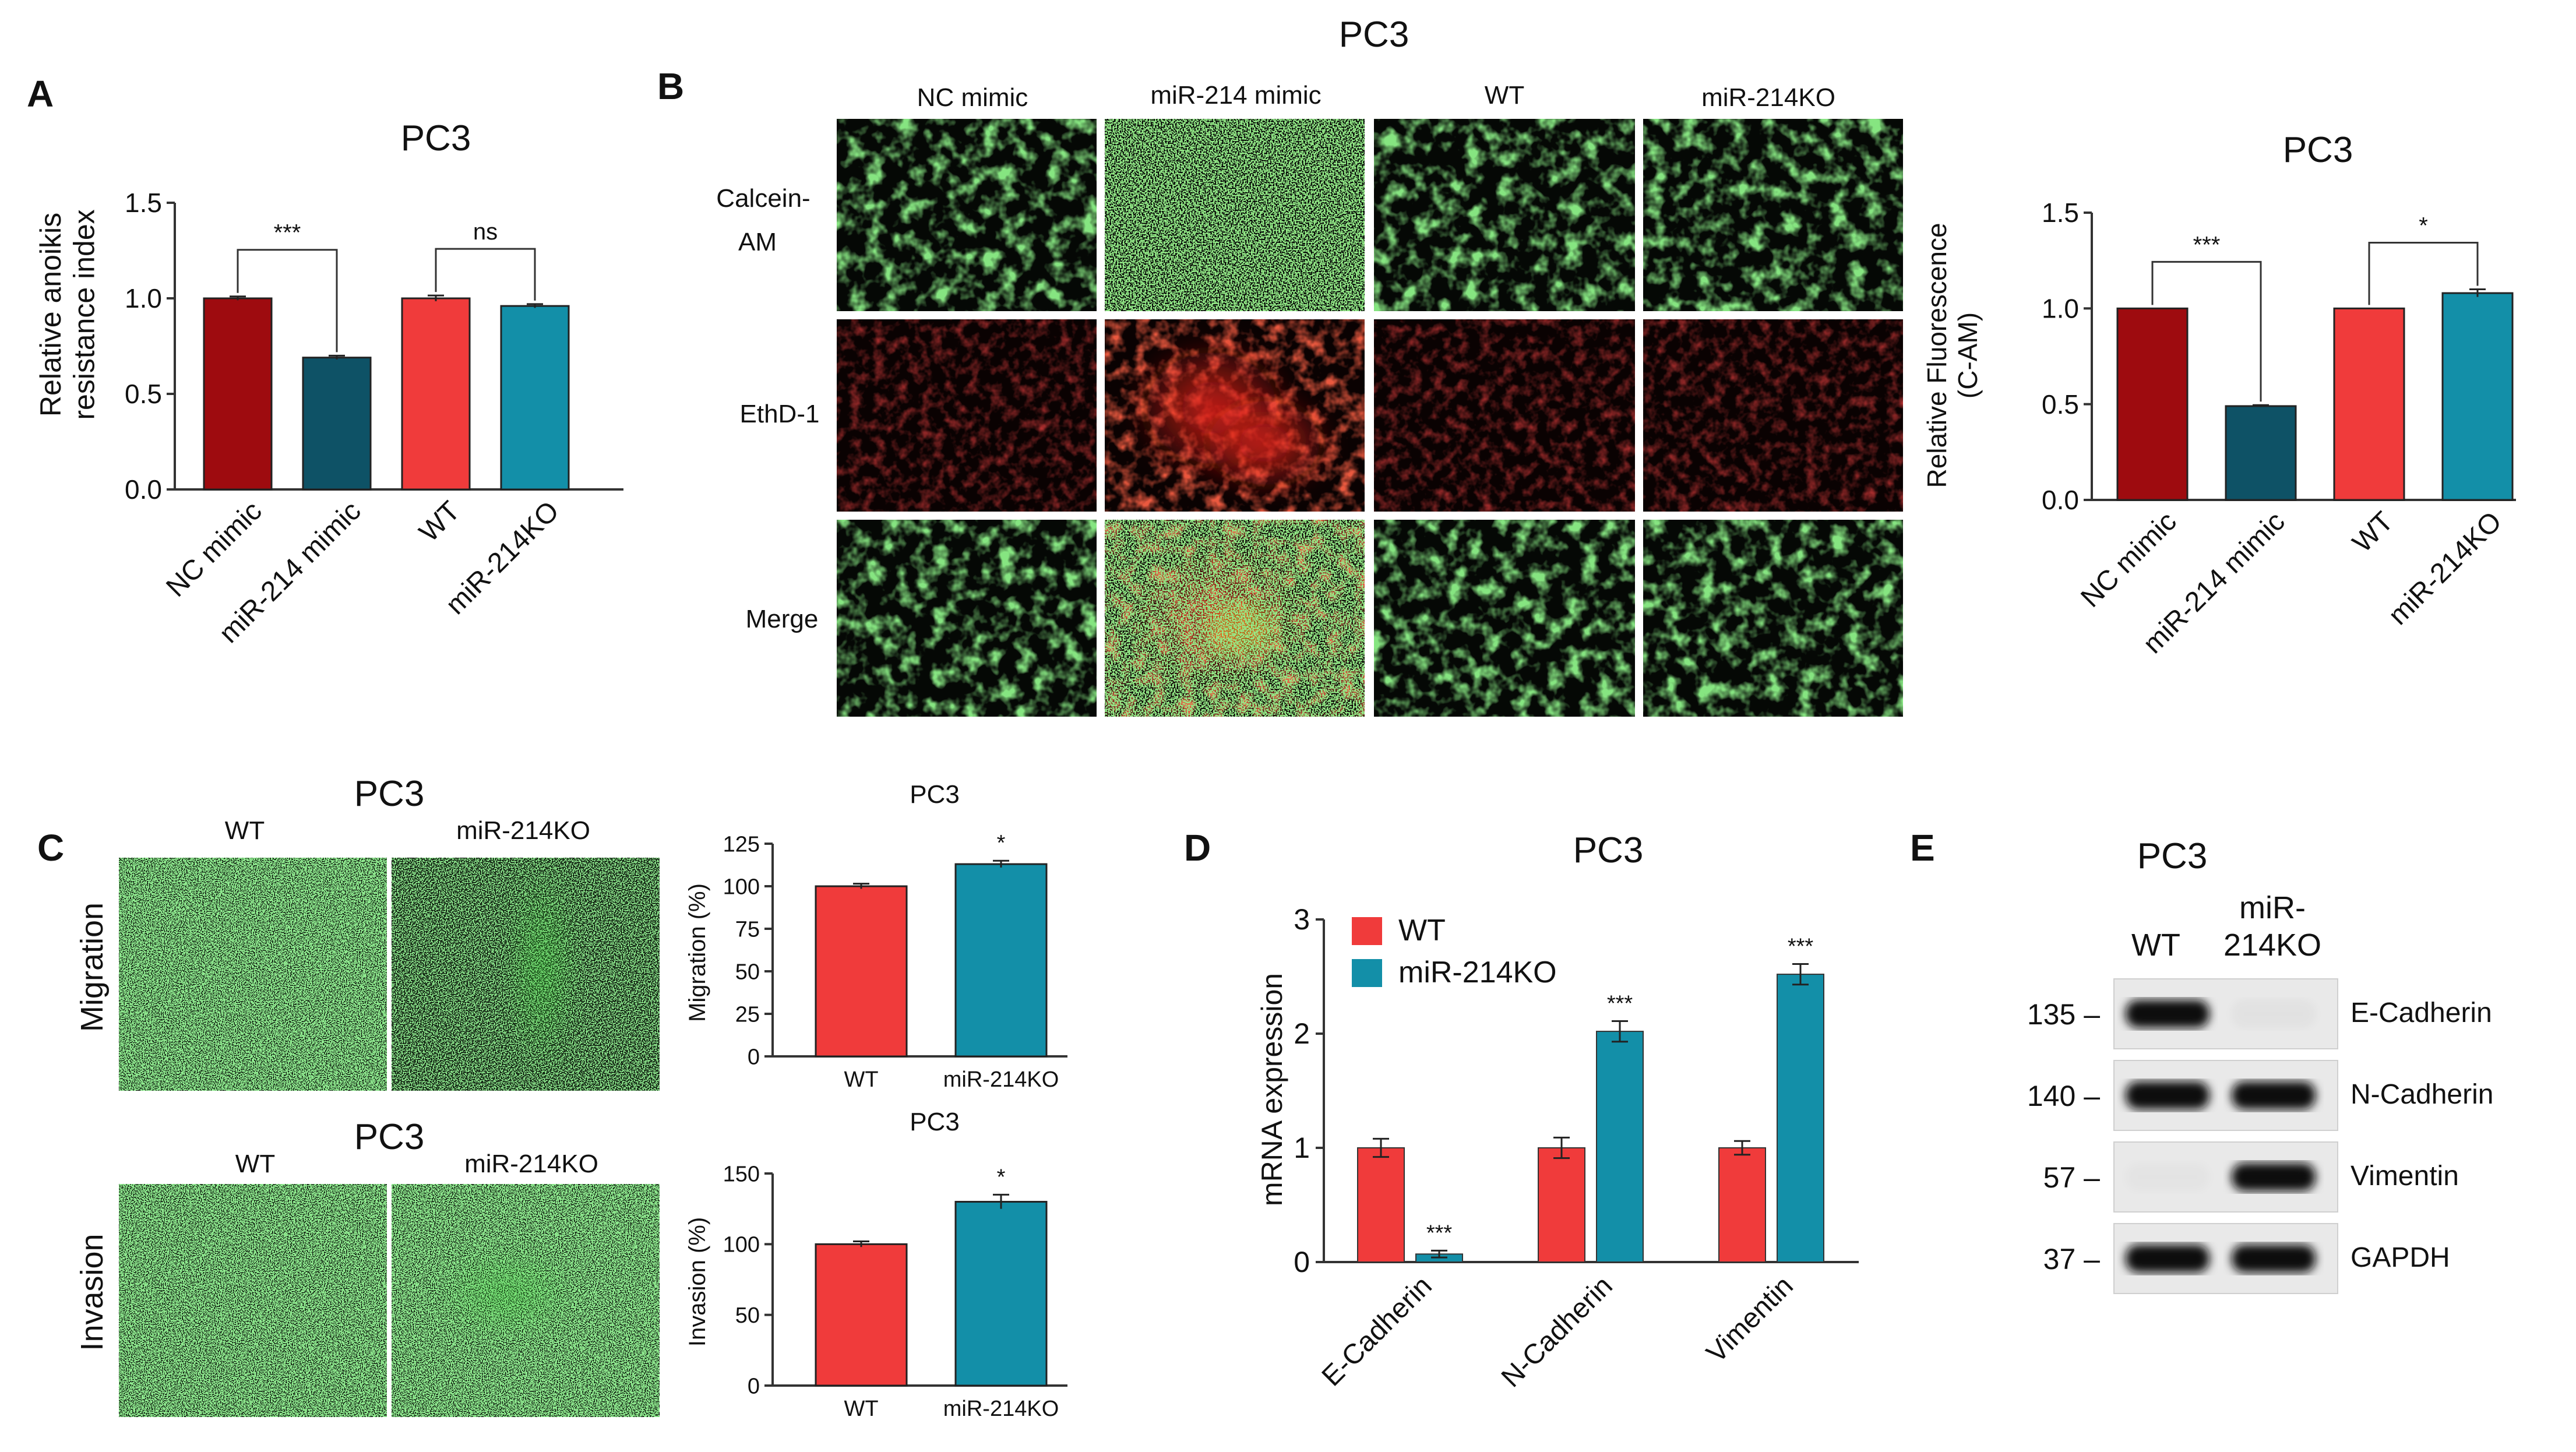  What do you see at coordinates (1302, 1262) in the screenshot?
I see `y-tick-label: 0` at bounding box center [1302, 1262].